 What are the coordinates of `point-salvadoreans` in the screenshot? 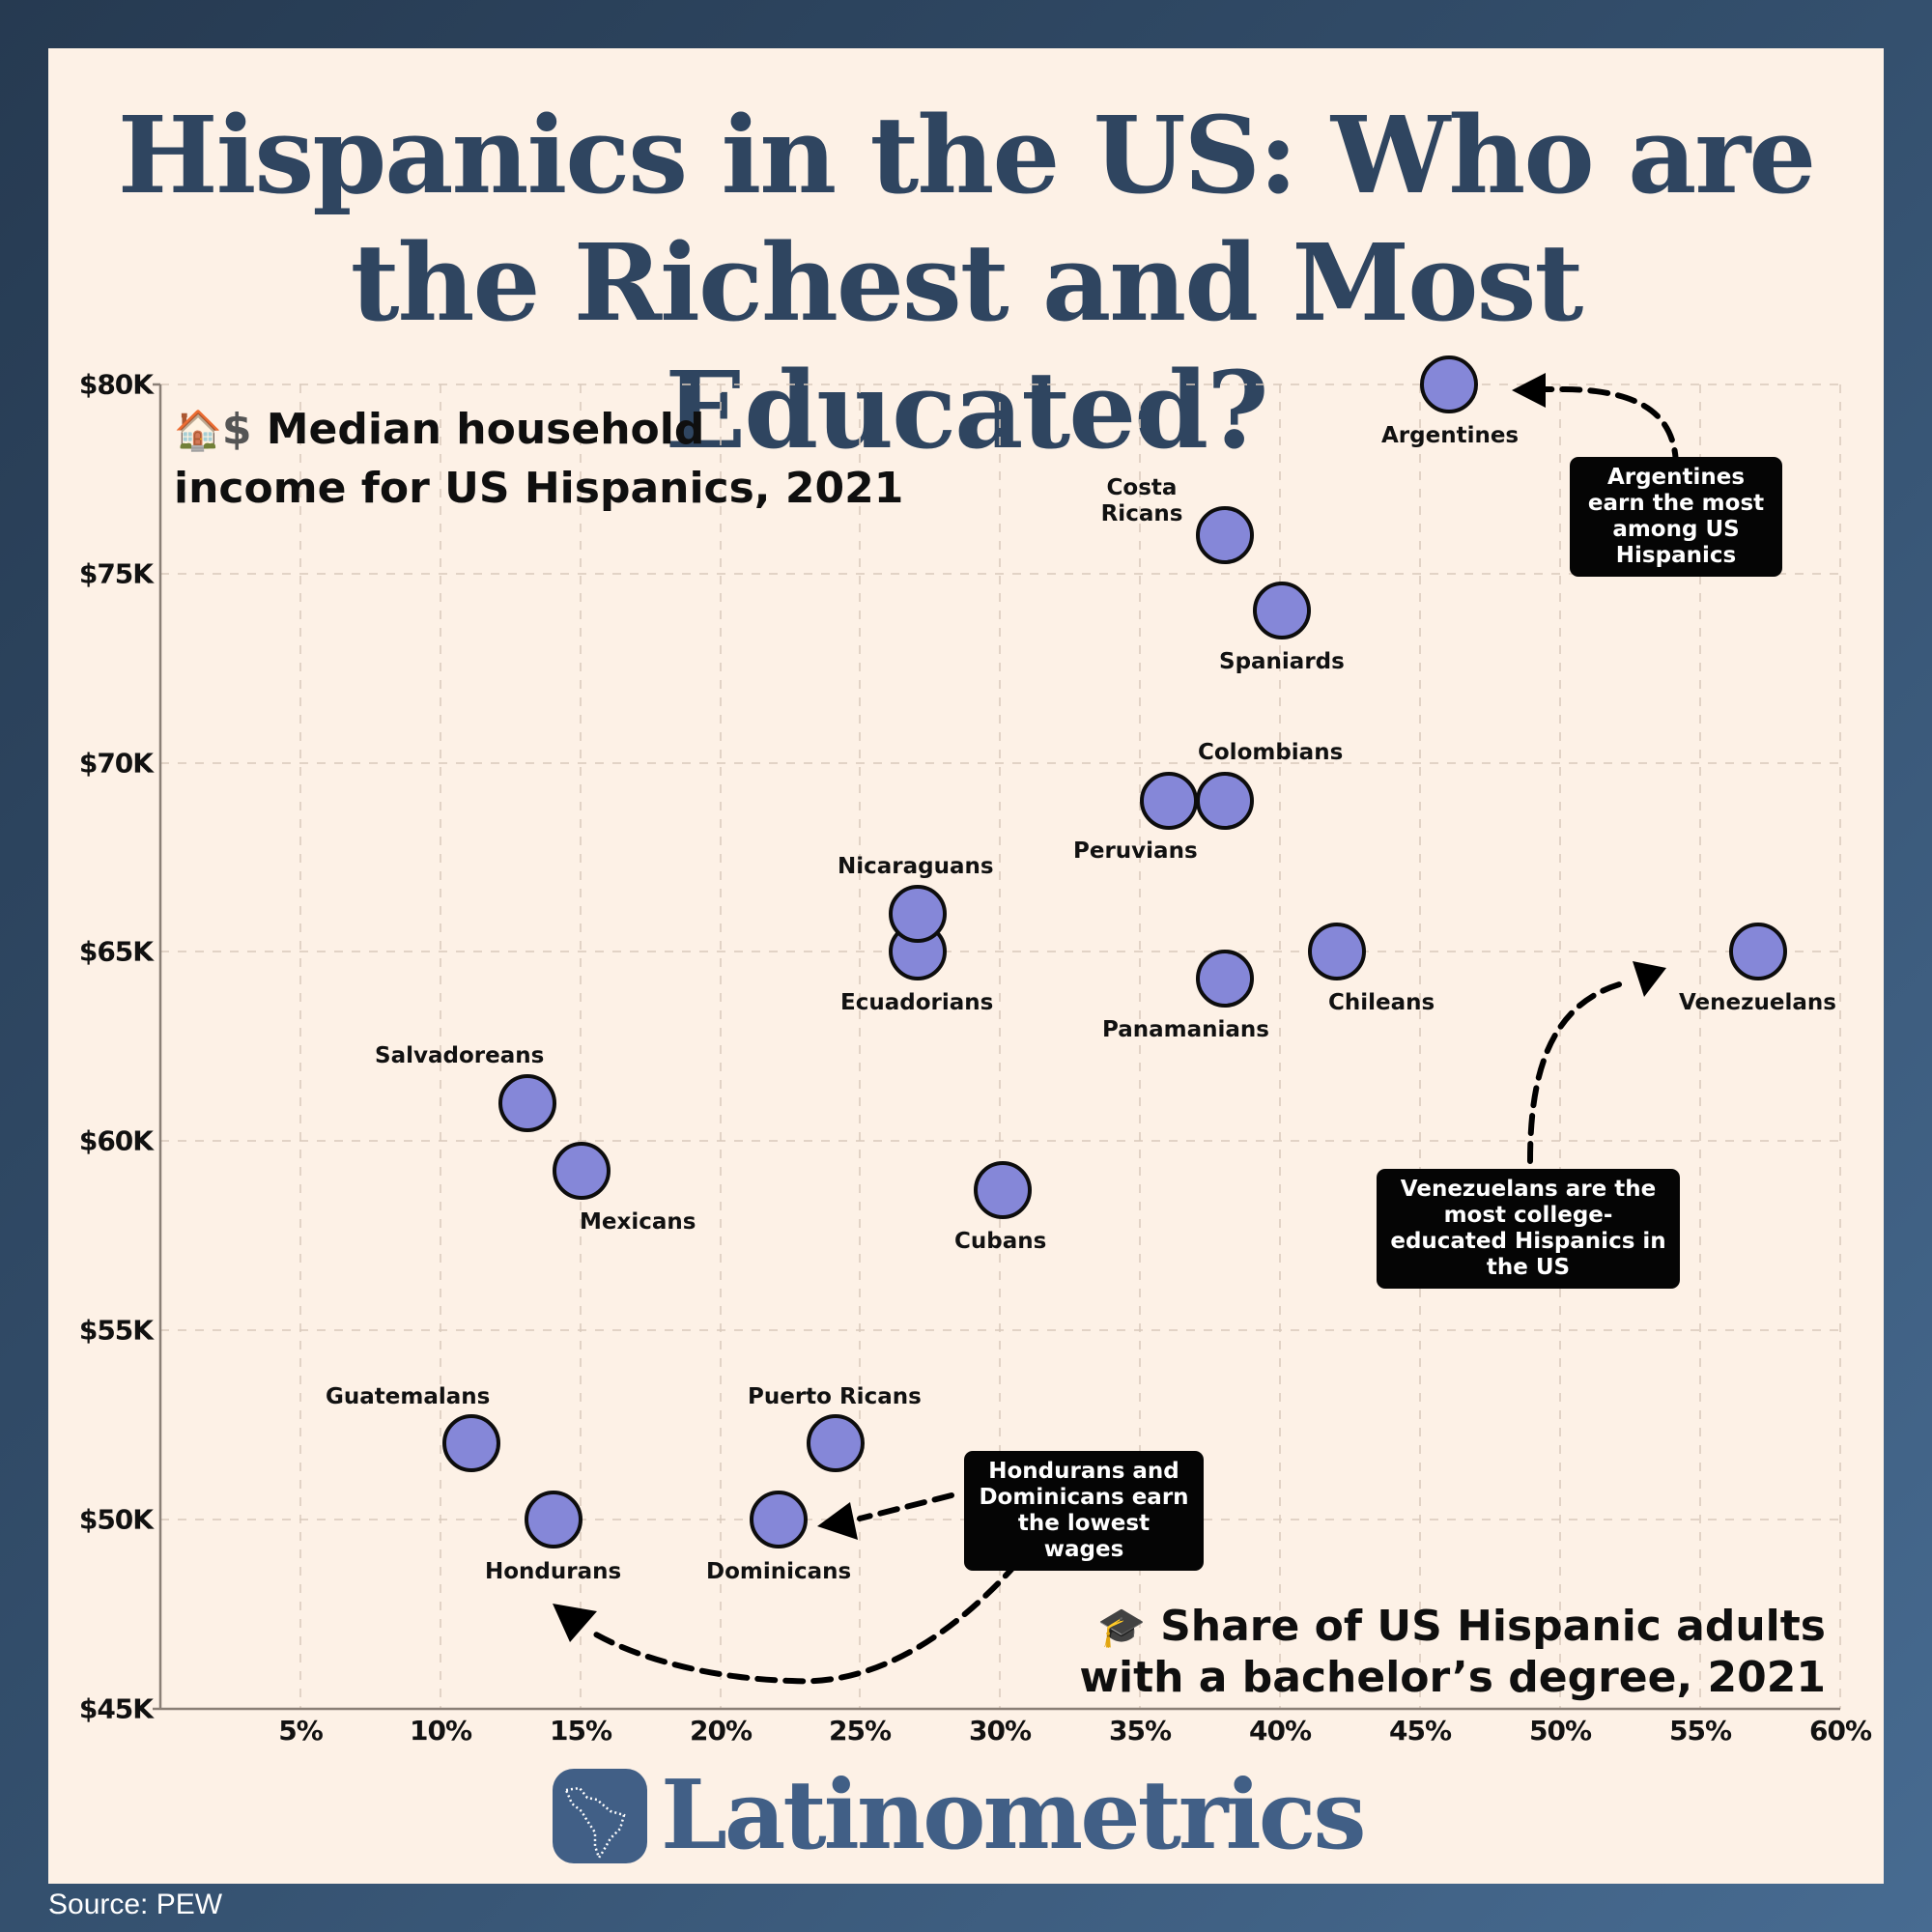 It's located at (527, 1103).